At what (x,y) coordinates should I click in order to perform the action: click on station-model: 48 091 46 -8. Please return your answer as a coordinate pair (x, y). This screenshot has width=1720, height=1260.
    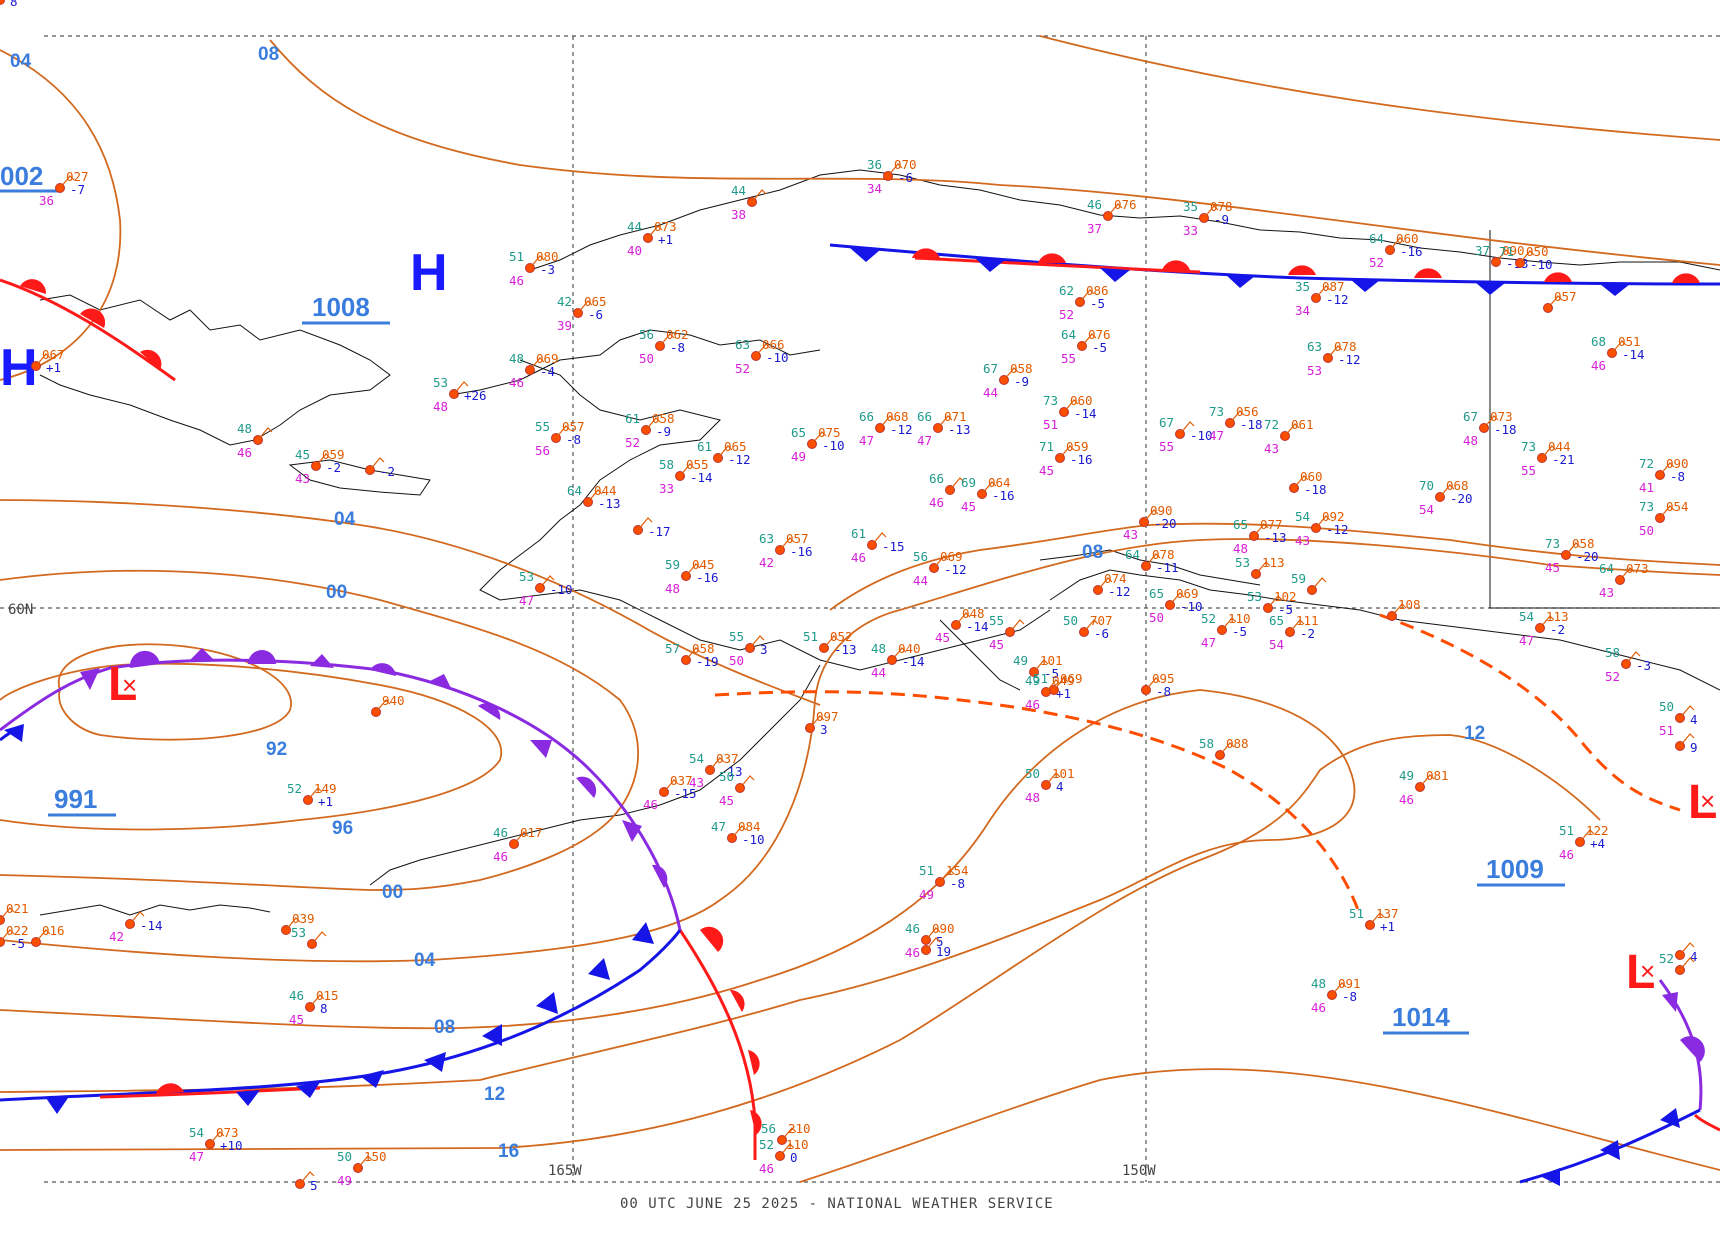
    Looking at the image, I should click on (1336, 995).